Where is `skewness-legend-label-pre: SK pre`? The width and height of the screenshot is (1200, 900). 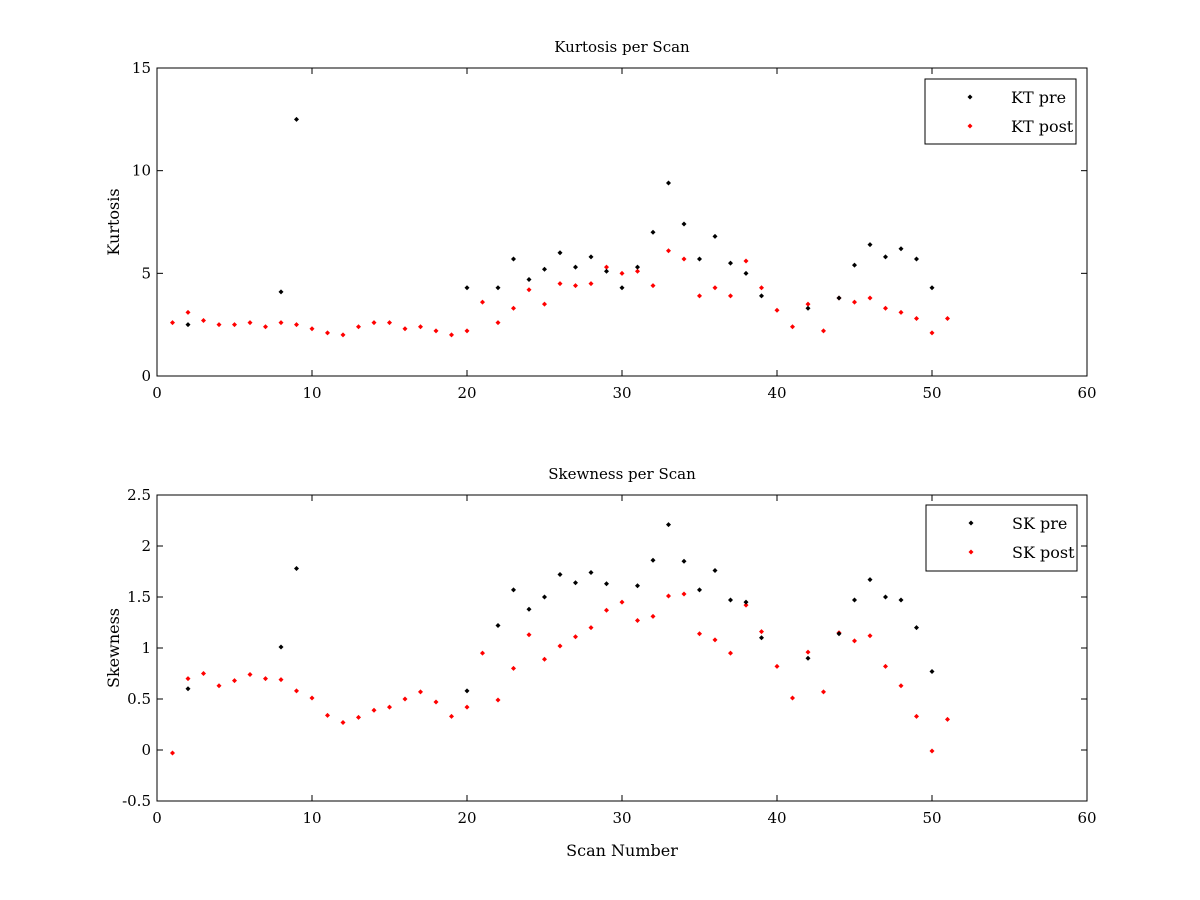
skewness-legend-label-pre: SK pre is located at coordinates (1039, 523).